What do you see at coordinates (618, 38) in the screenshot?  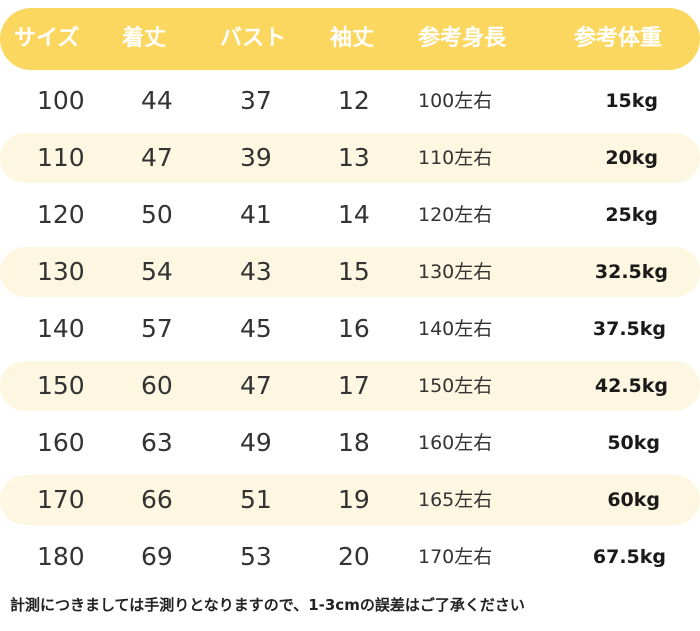 I see `header-ref-weight: 参考体重` at bounding box center [618, 38].